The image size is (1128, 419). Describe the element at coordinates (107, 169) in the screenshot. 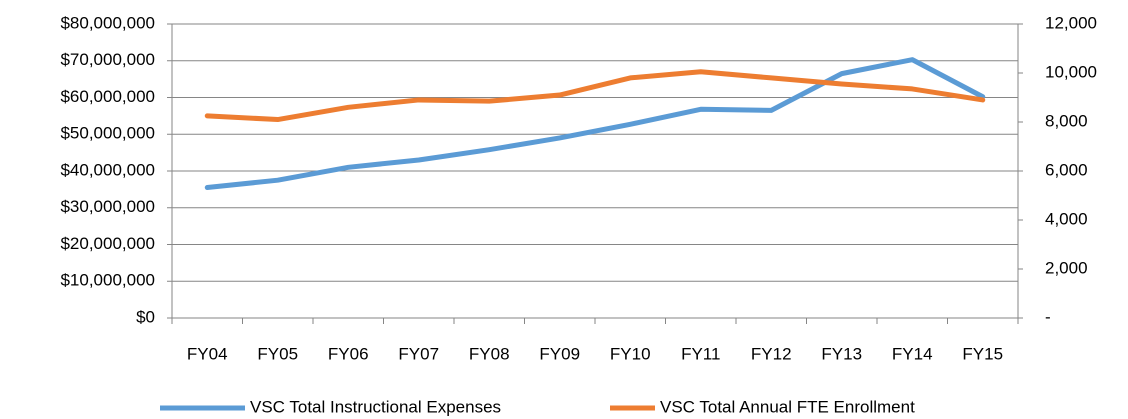

I see `y-tick-label: $40,000,000` at that location.